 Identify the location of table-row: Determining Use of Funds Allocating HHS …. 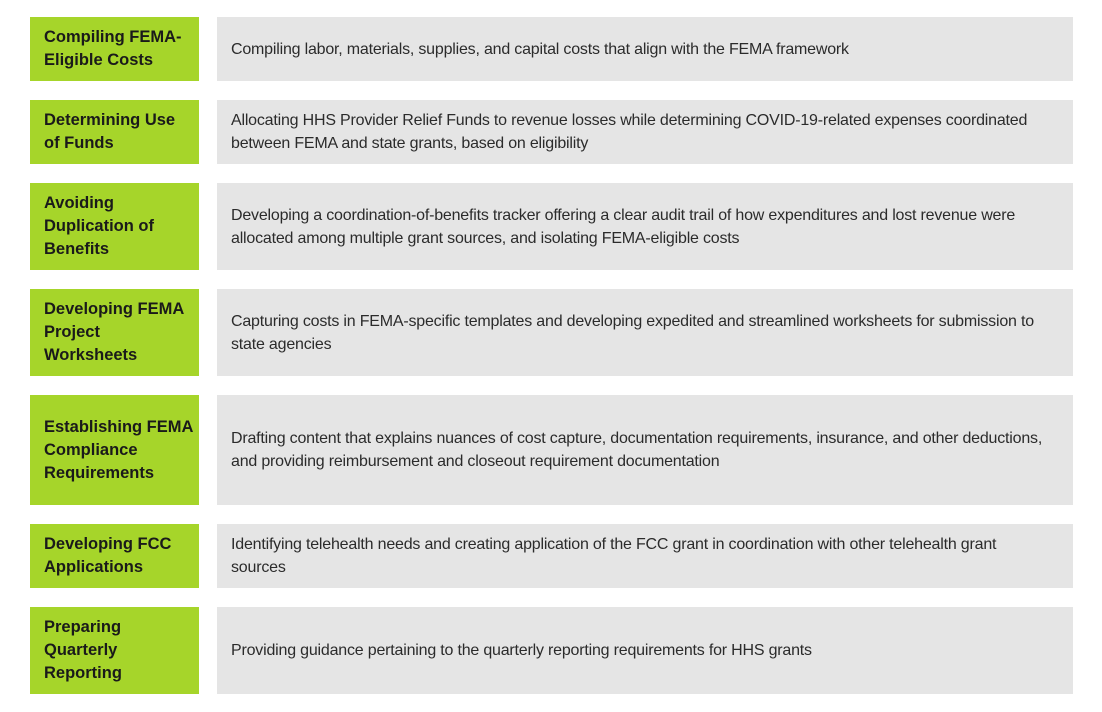
(551, 132).